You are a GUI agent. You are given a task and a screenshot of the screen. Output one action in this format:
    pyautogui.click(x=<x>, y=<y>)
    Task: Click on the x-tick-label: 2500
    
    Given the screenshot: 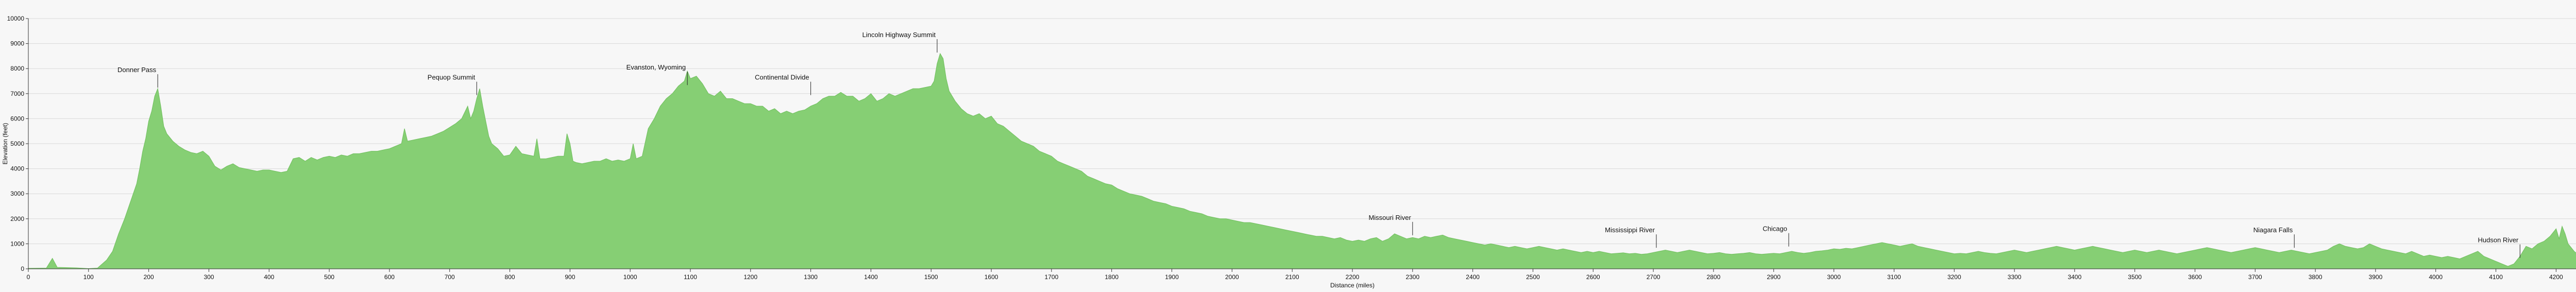 What is the action you would take?
    pyautogui.click(x=1533, y=277)
    